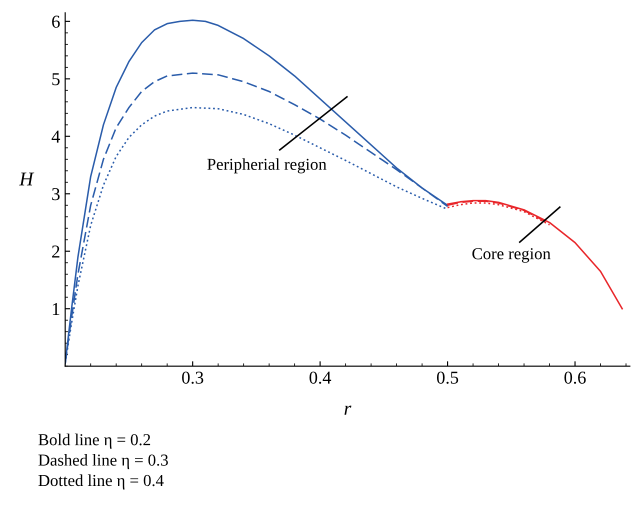 The height and width of the screenshot is (510, 633). Describe the element at coordinates (447, 378) in the screenshot. I see `x-tick-label: 0.5` at that location.